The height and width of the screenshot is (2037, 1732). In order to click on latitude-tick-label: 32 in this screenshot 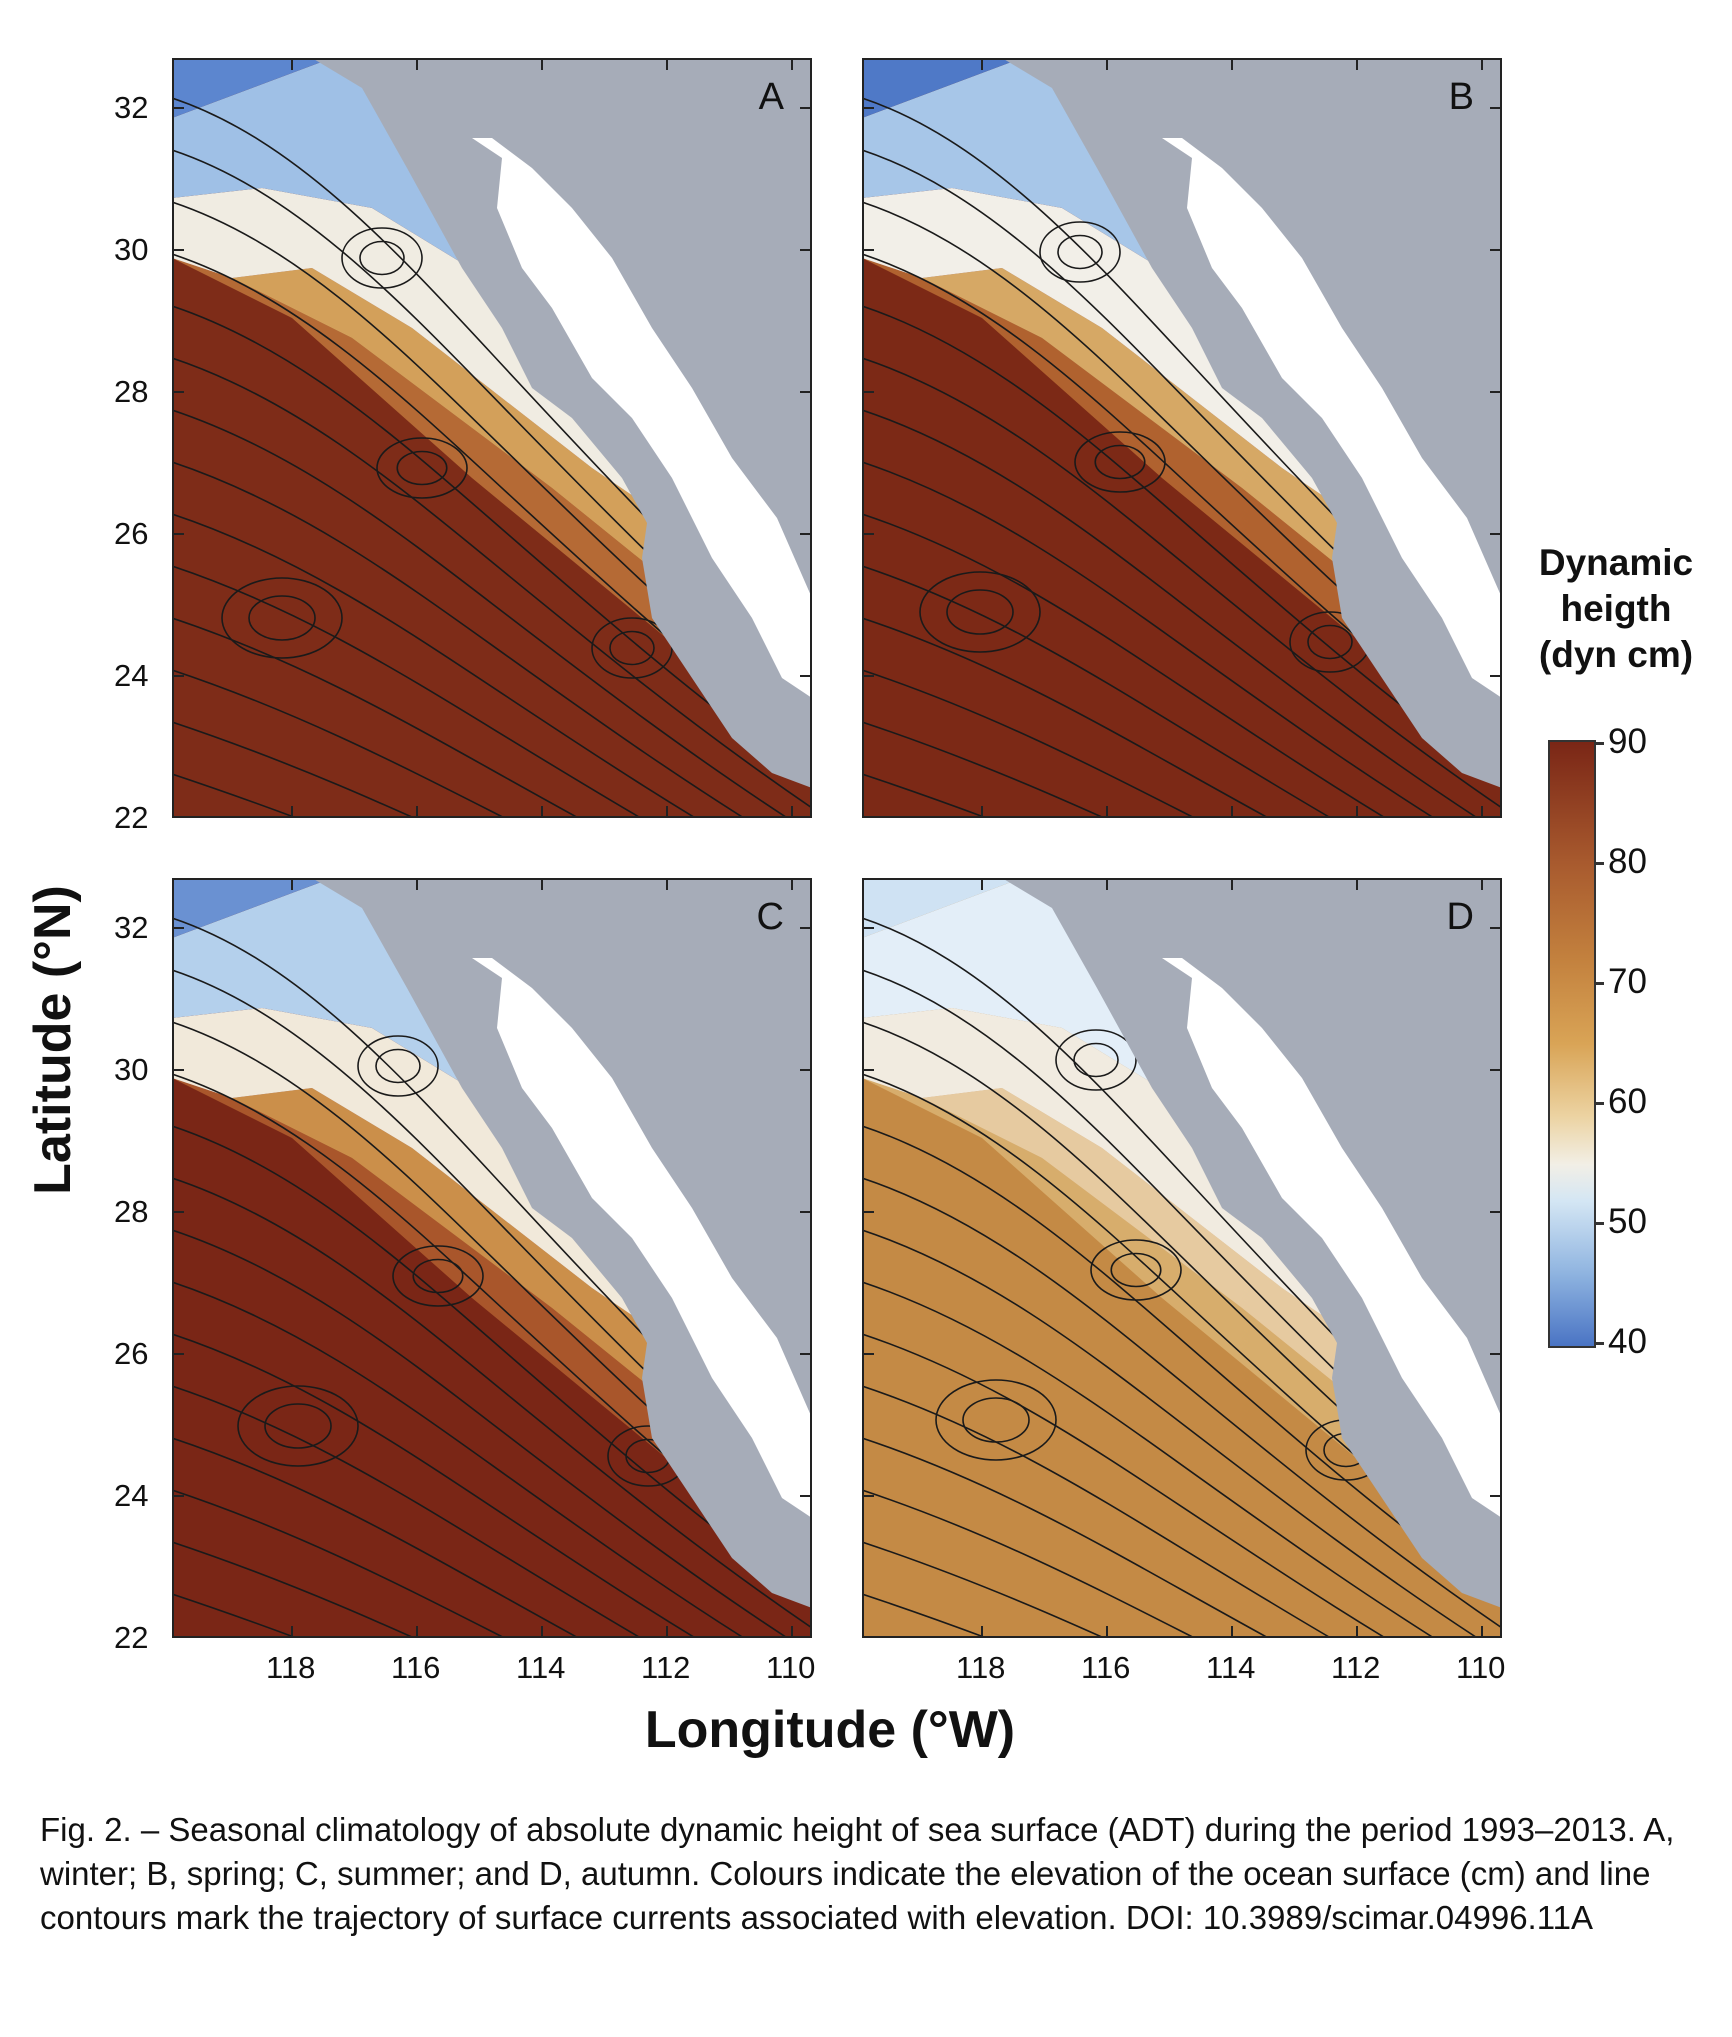, I will do `click(131, 927)`.